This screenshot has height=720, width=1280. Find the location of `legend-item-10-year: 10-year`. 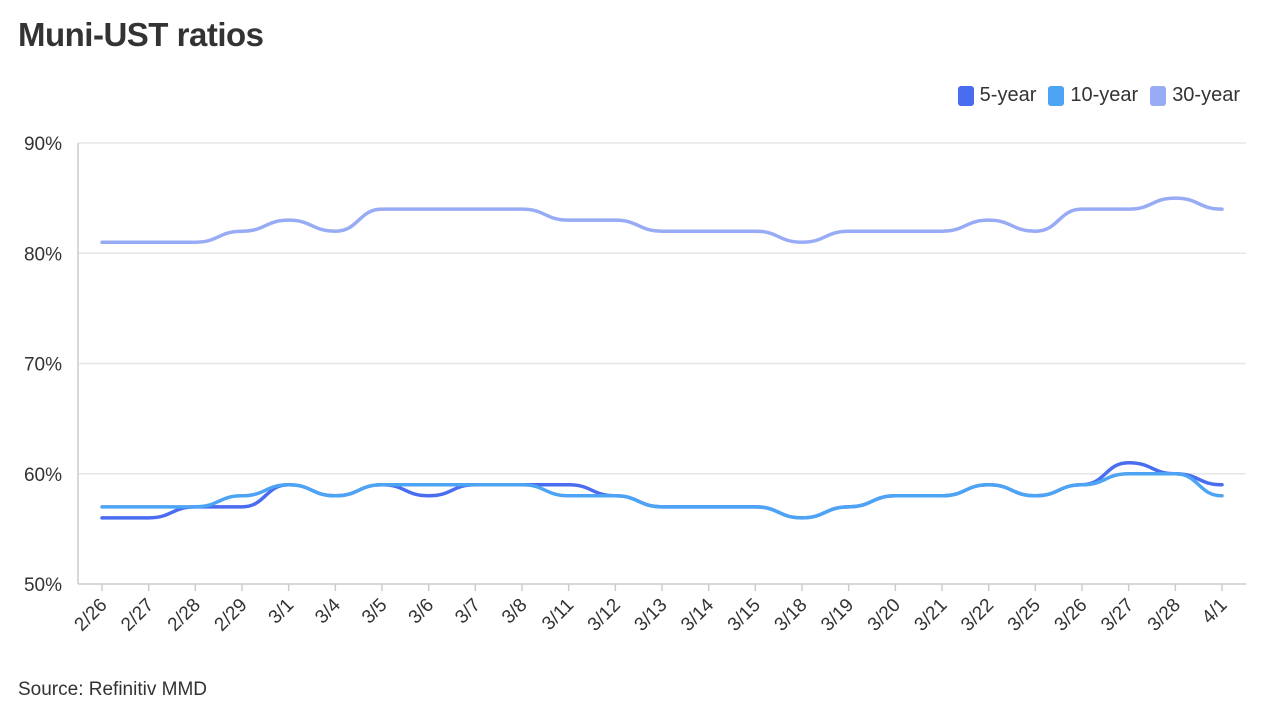

legend-item-10-year: 10-year is located at coordinates (1093, 95).